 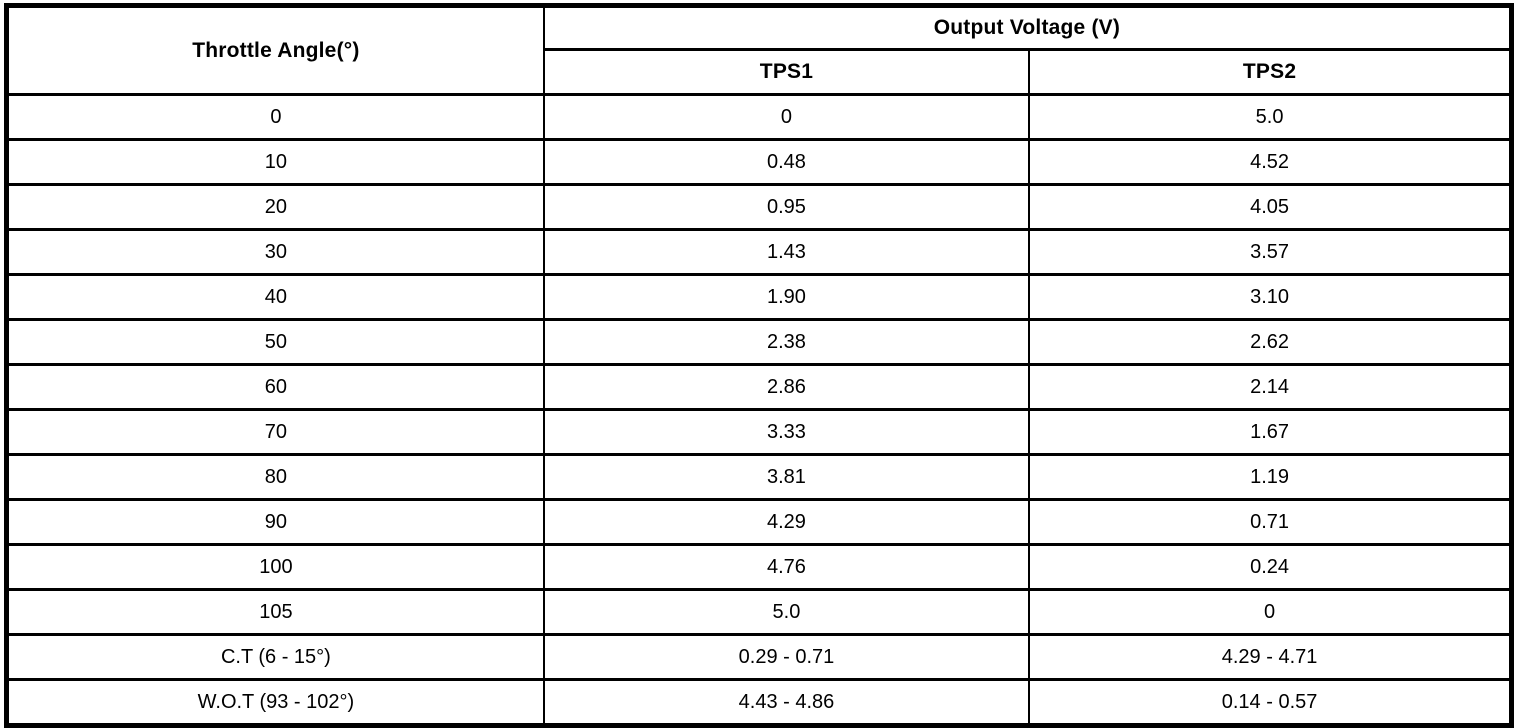 What do you see at coordinates (1270, 702) in the screenshot?
I see `tps2-cell: 0.14 - 0.57` at bounding box center [1270, 702].